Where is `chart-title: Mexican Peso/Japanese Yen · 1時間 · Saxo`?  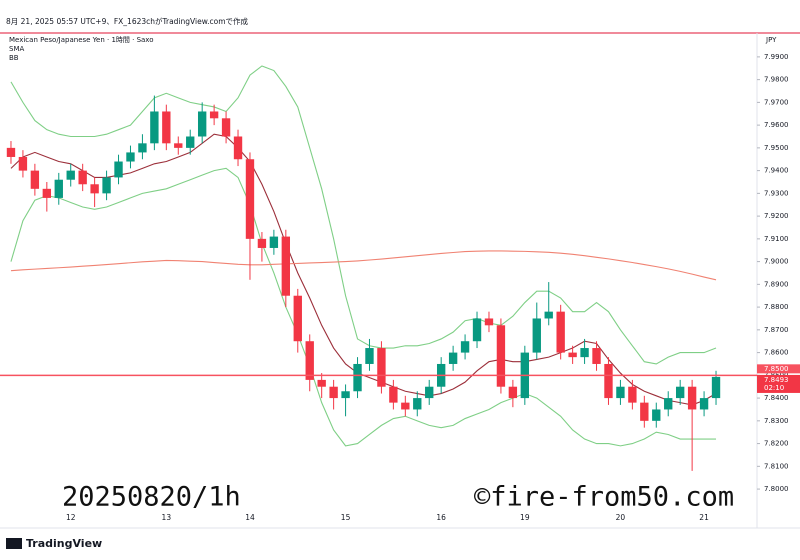 chart-title: Mexican Peso/Japanese Yen · 1時間 · Saxo is located at coordinates (81, 40).